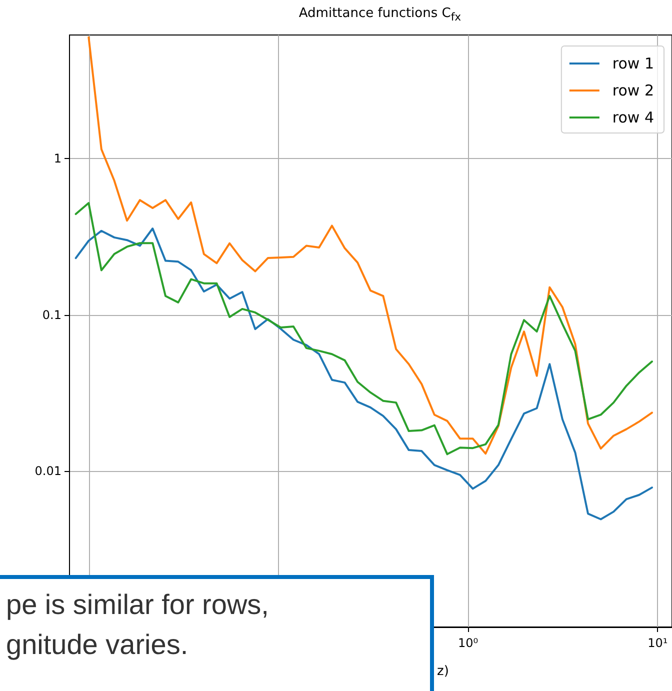  Describe the element at coordinates (138, 605) in the screenshot. I see `annotation: pe is similar for rows,` at that location.